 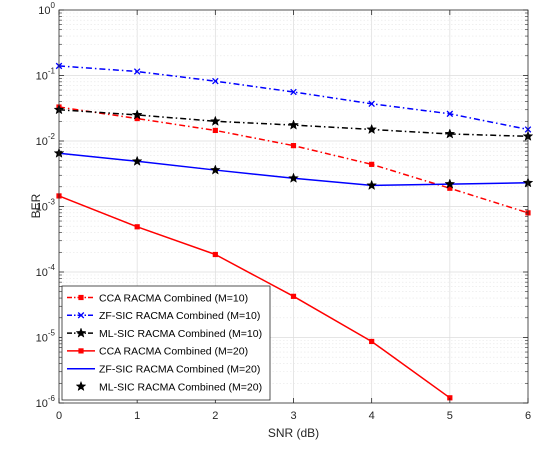 I want to click on x-tick-label: 3, so click(x=293, y=416).